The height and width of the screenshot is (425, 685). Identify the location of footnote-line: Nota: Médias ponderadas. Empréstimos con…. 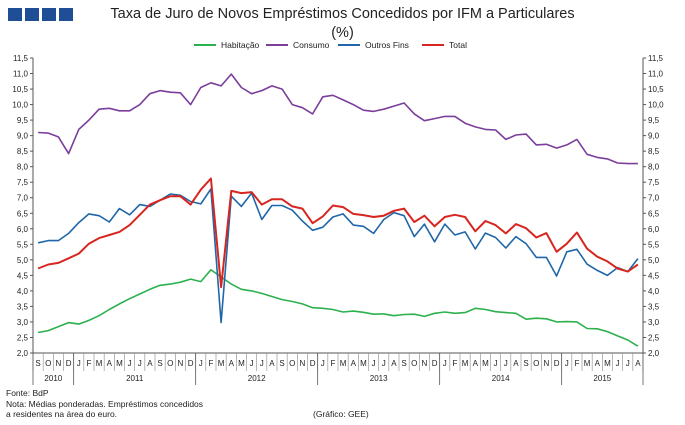
(105, 404).